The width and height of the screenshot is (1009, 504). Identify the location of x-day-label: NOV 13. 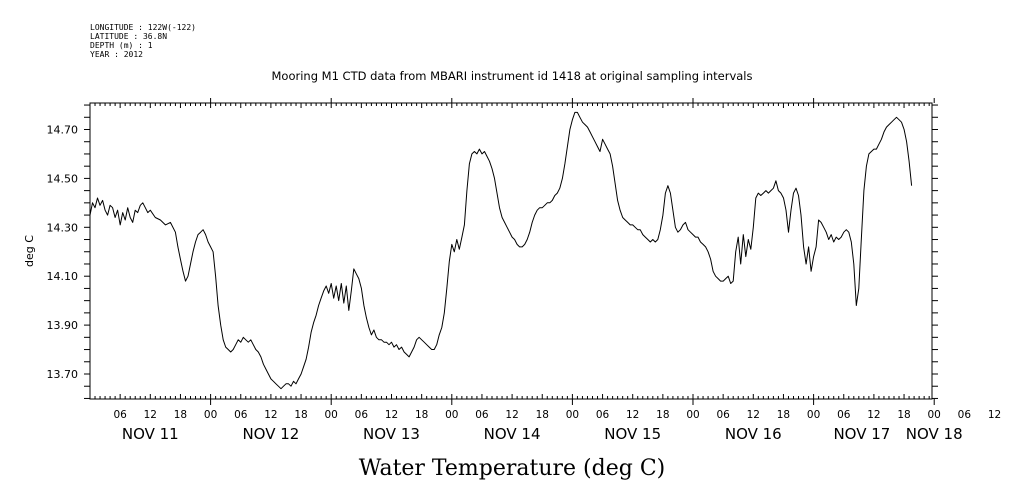
(391, 434).